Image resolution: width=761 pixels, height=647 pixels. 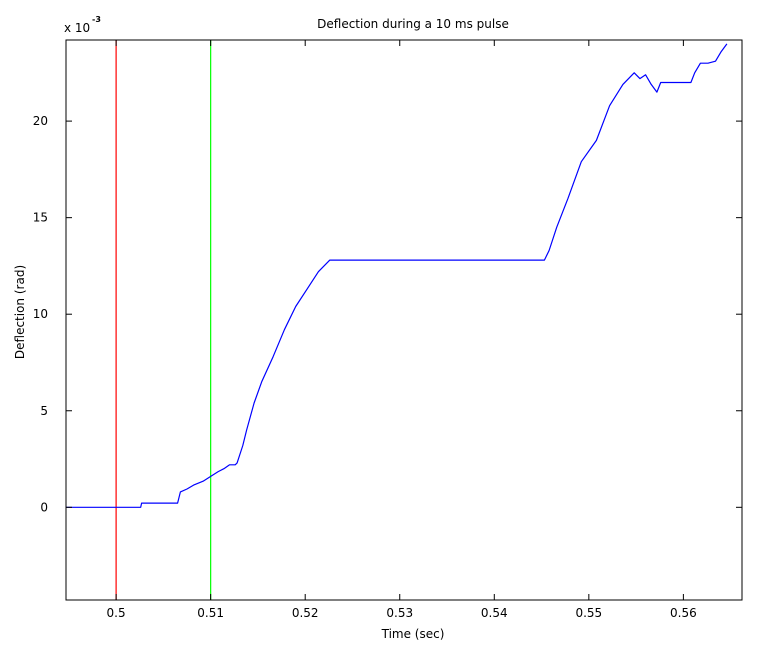 What do you see at coordinates (40, 218) in the screenshot?
I see `y-tick-label: 15` at bounding box center [40, 218].